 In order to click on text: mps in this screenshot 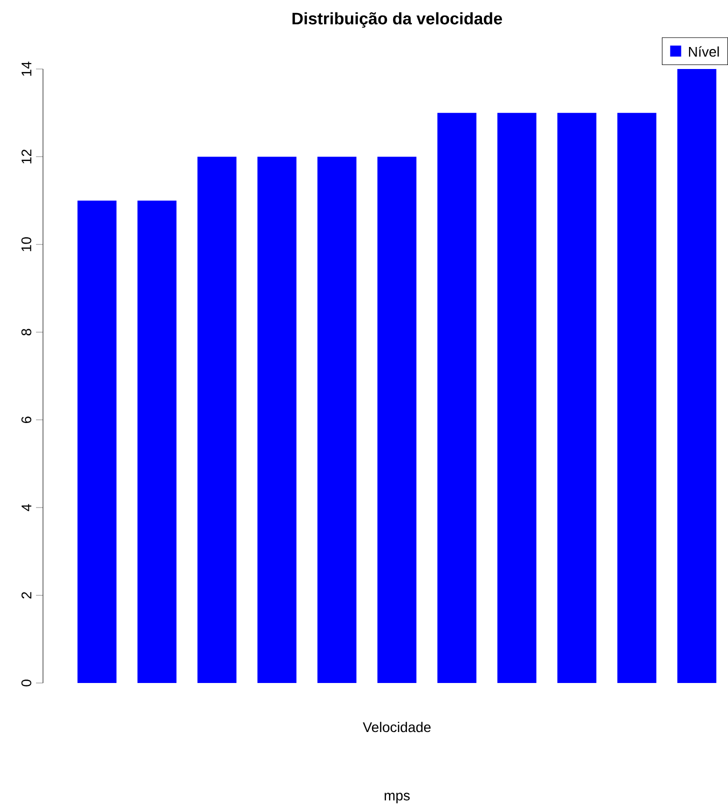, I will do `click(397, 798)`.